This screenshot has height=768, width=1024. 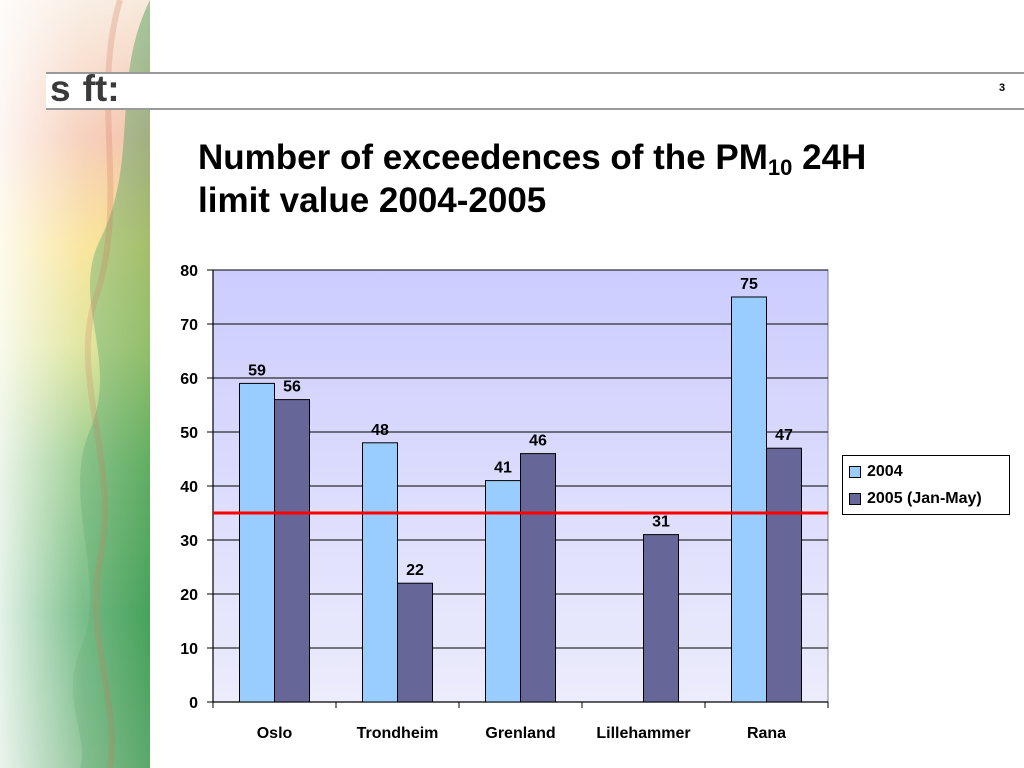 I want to click on legend-label-2004: 2004, so click(x=885, y=471).